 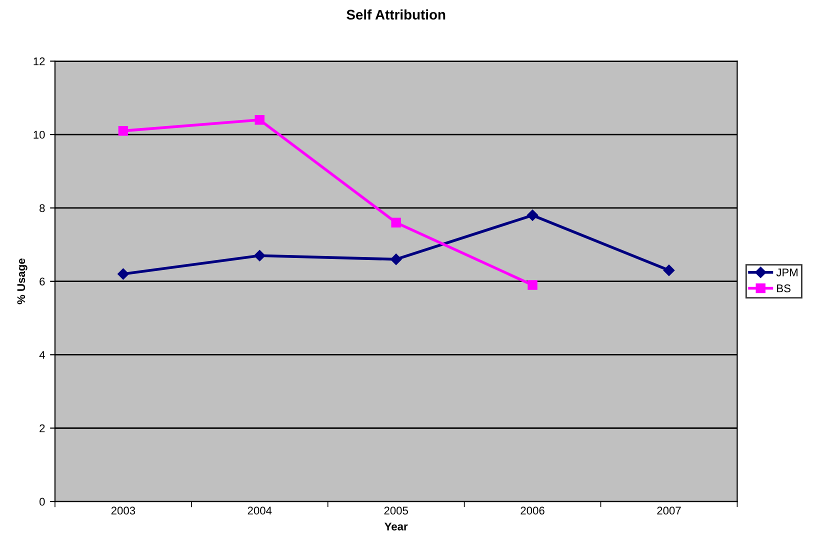 I want to click on legend-label: JPM, so click(x=787, y=272).